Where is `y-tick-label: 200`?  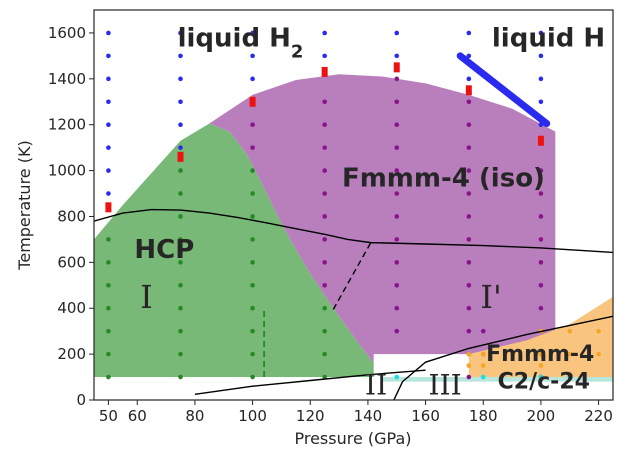
y-tick-label: 200 is located at coordinates (71, 354).